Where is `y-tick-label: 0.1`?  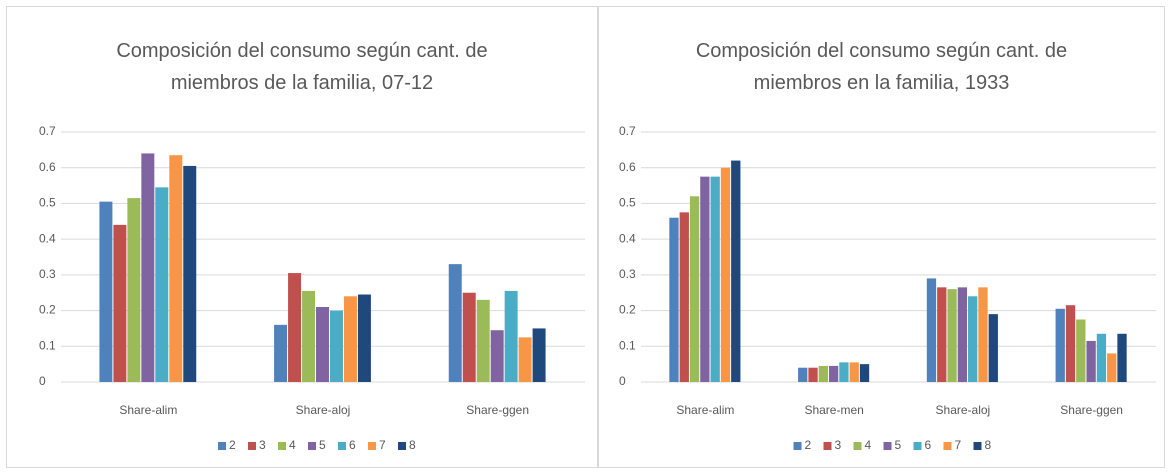 y-tick-label: 0.1 is located at coordinates (47, 345).